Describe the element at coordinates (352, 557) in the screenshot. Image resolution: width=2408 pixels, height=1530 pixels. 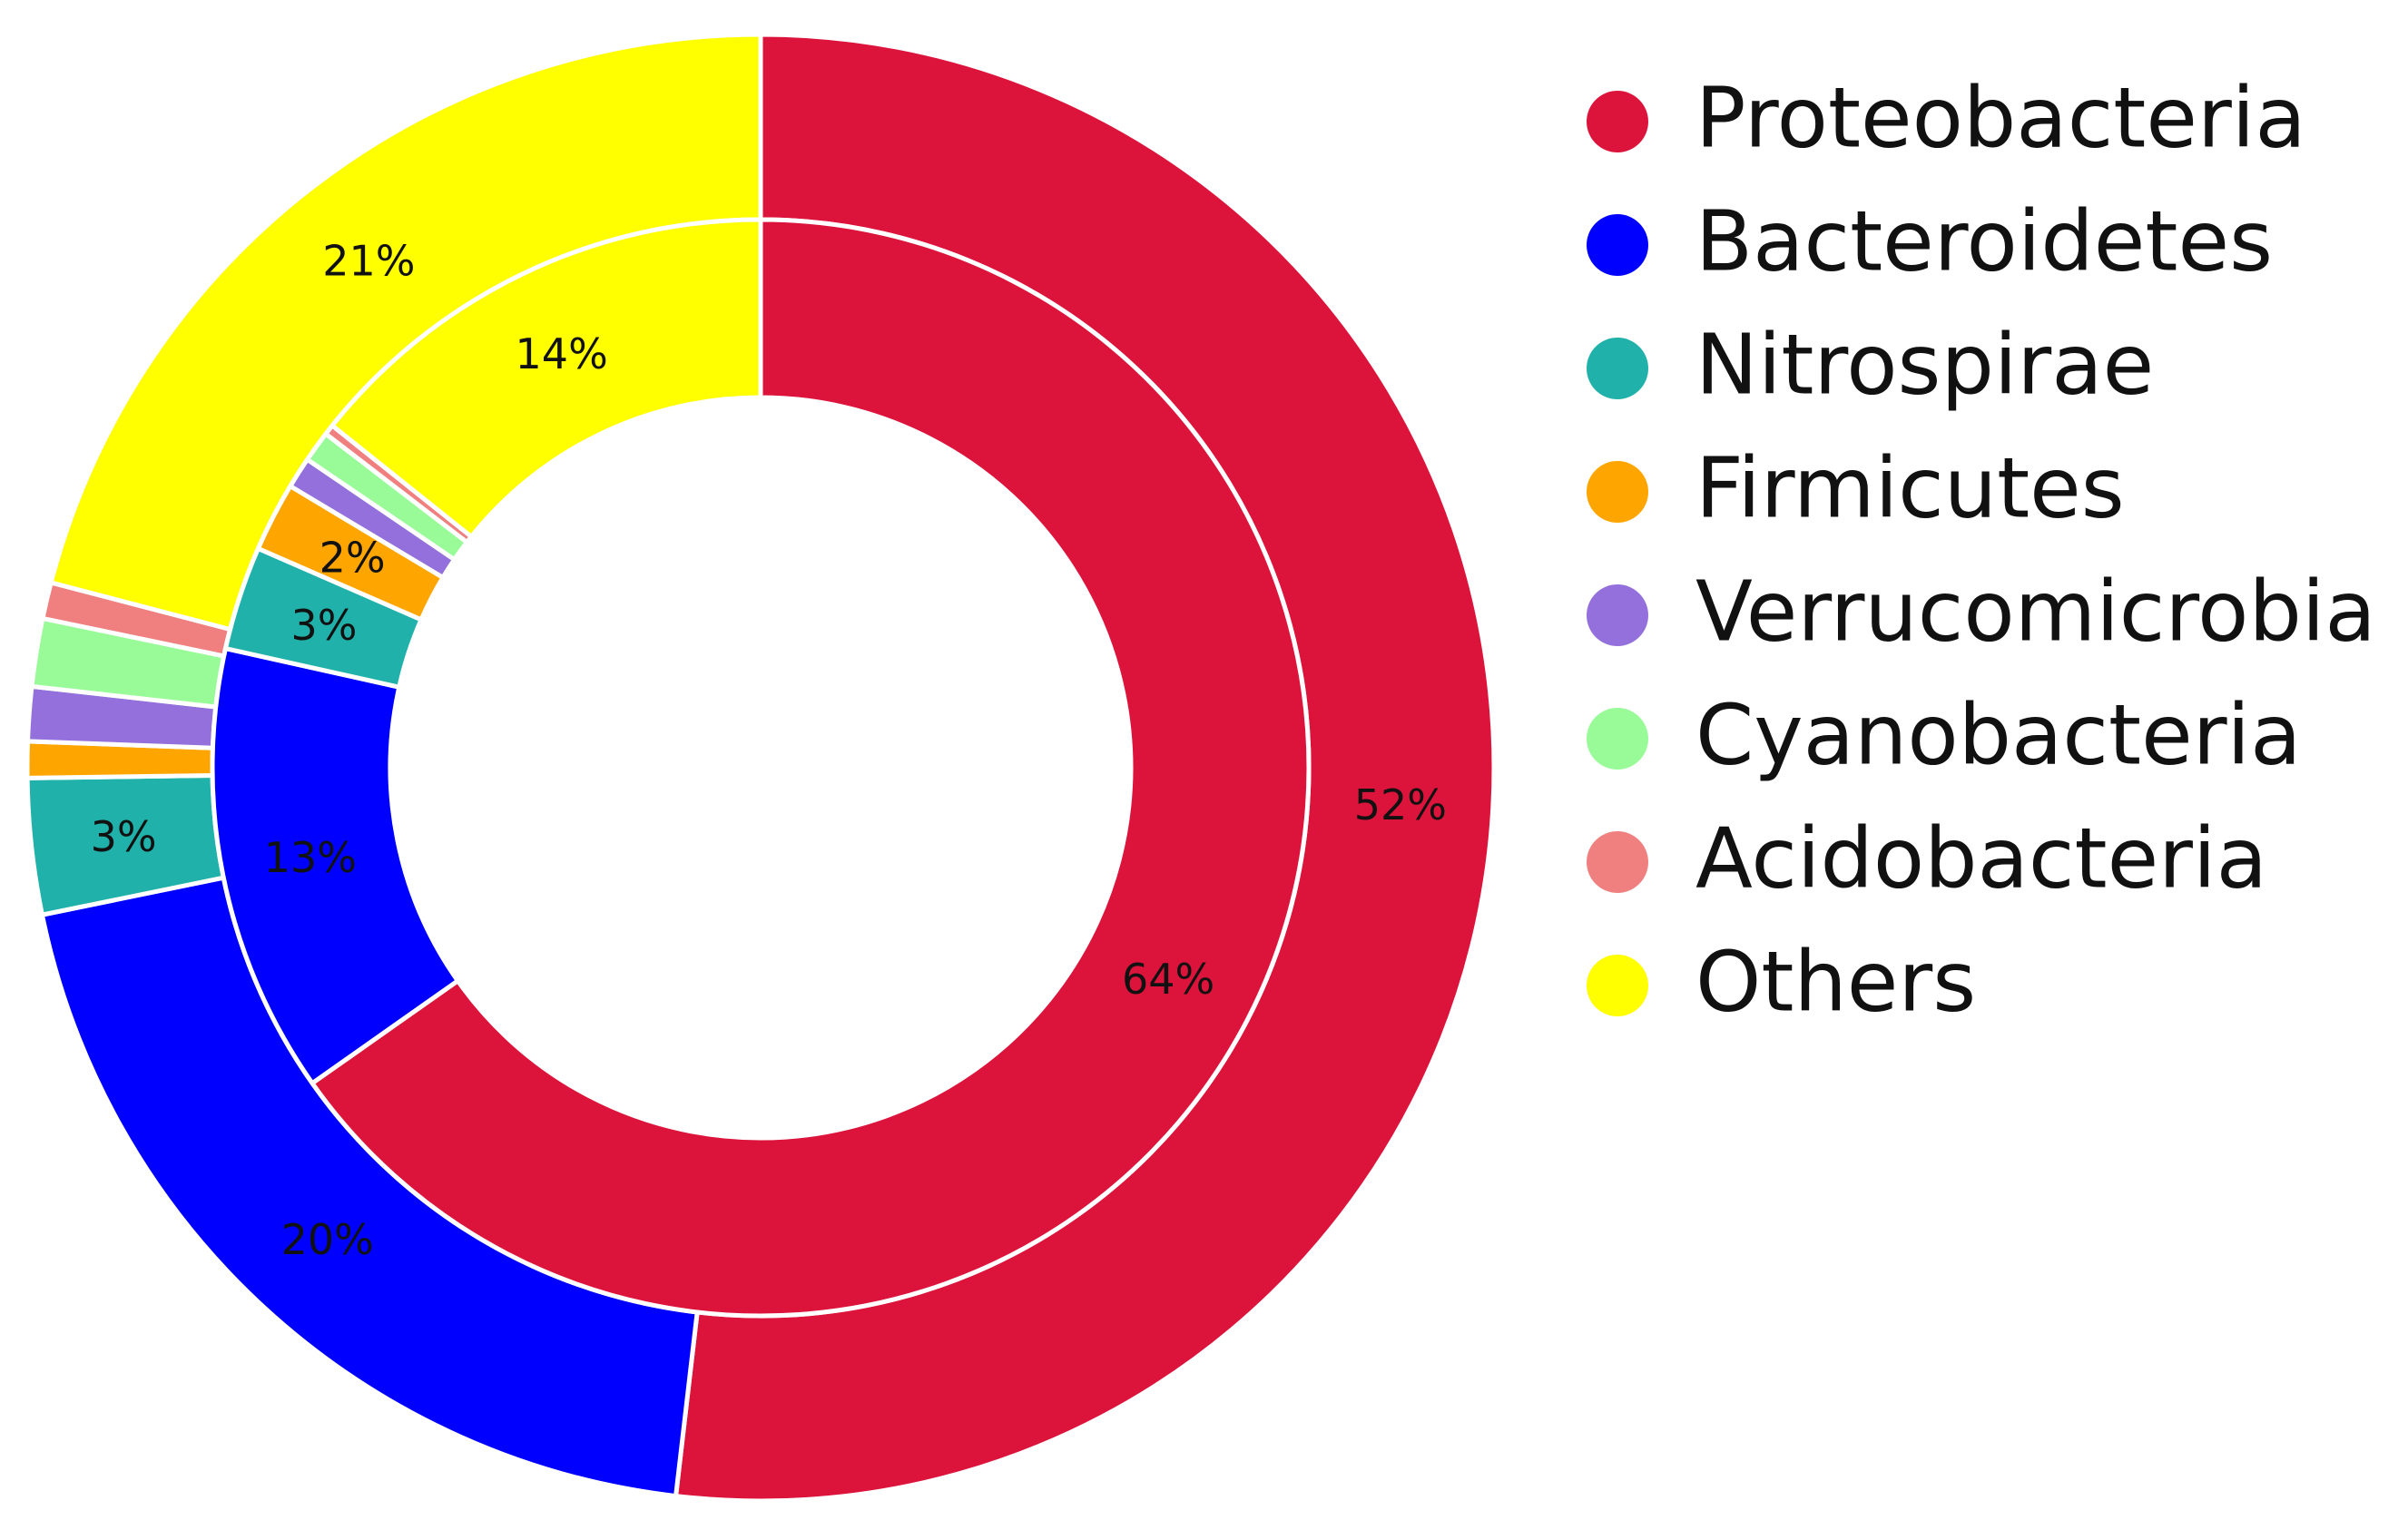
I see `inner-label-firmicutes: 2%` at that location.